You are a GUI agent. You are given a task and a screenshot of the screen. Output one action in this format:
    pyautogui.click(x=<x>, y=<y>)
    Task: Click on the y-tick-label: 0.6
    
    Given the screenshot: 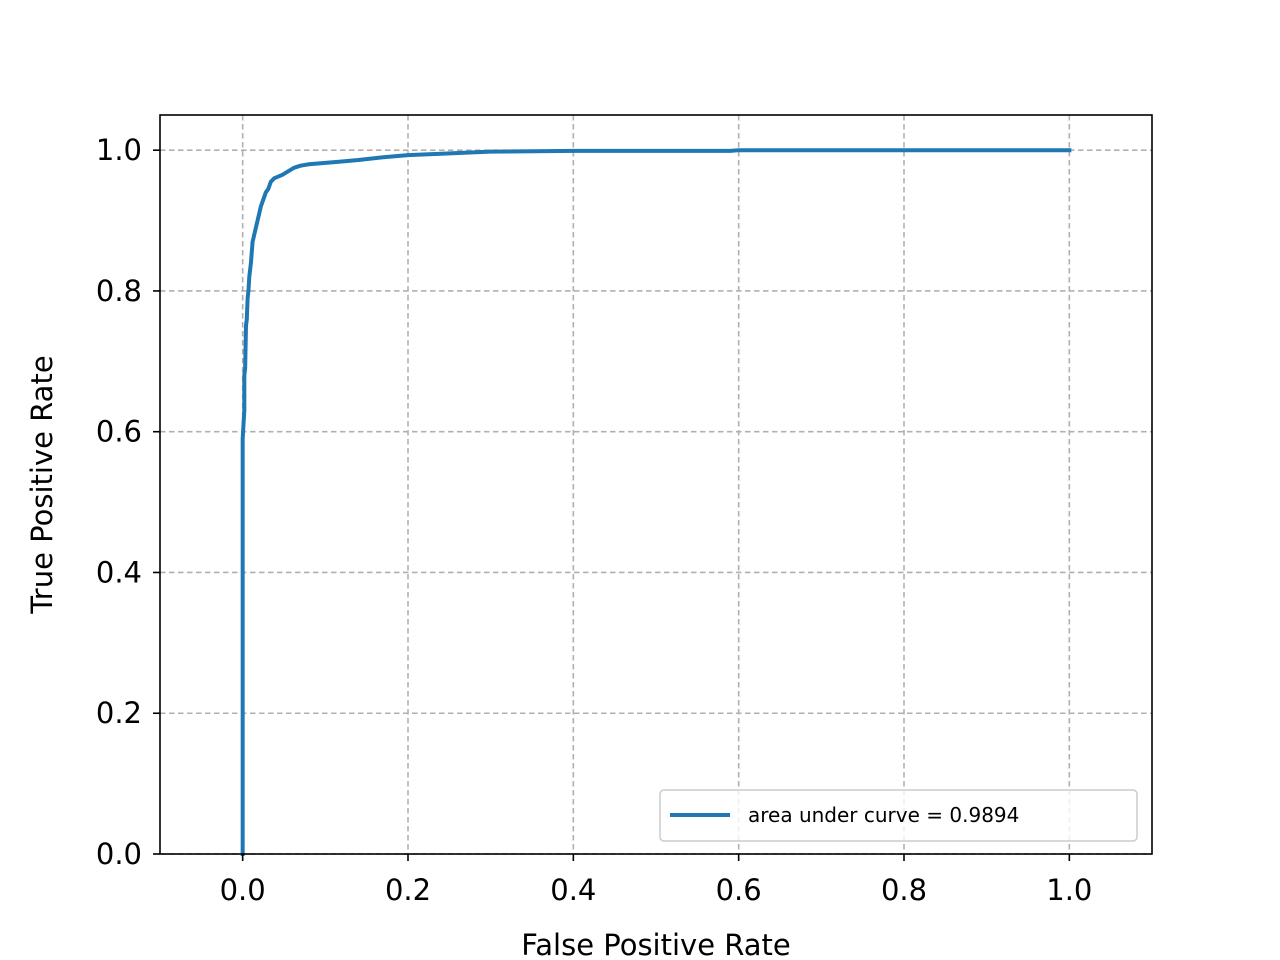 What is the action you would take?
    pyautogui.click(x=119, y=432)
    